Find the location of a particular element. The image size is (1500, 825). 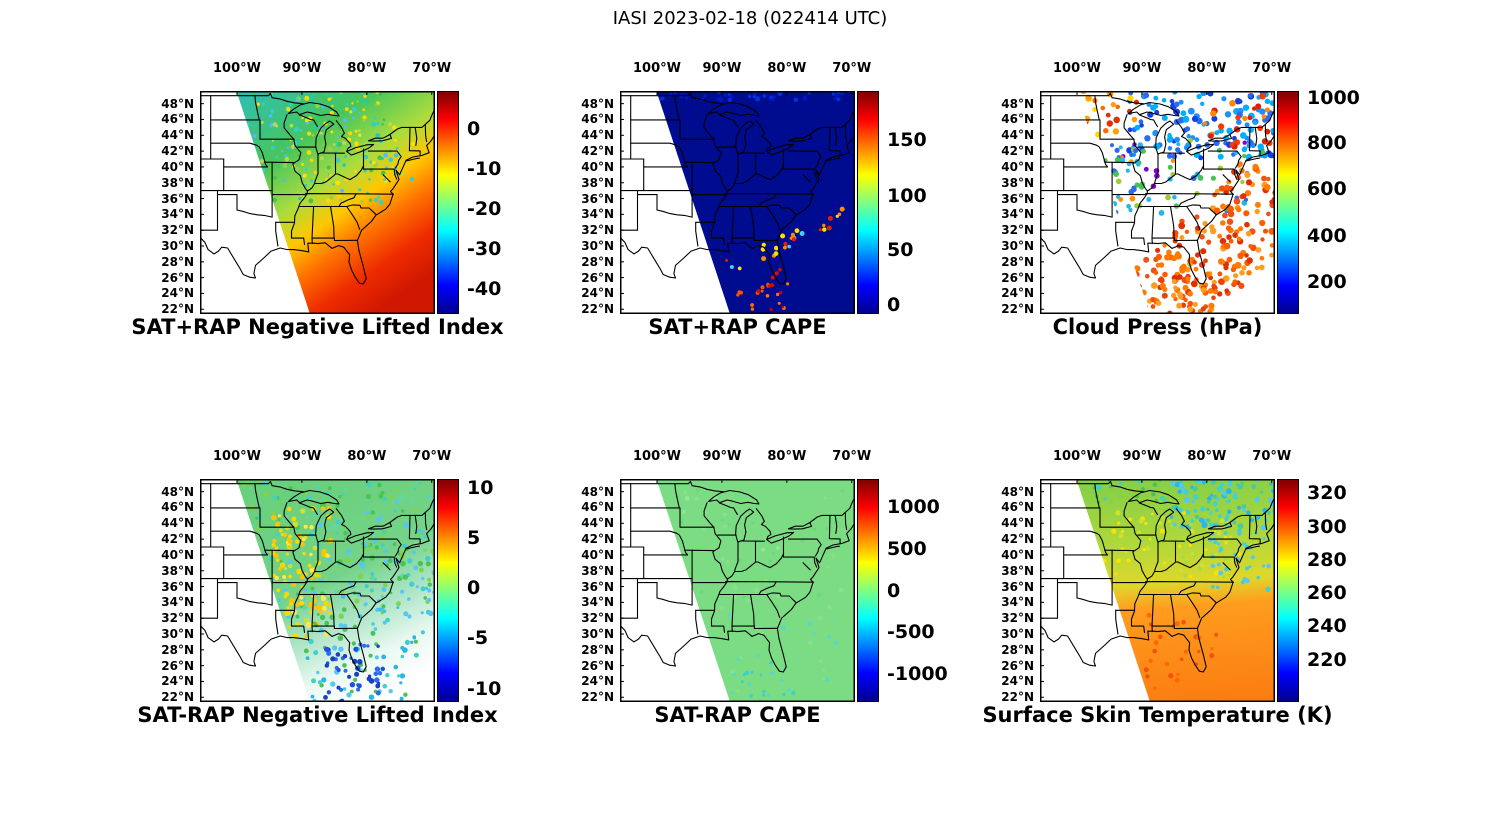

colorbar-tick-label: 1000 is located at coordinates (1333, 97).